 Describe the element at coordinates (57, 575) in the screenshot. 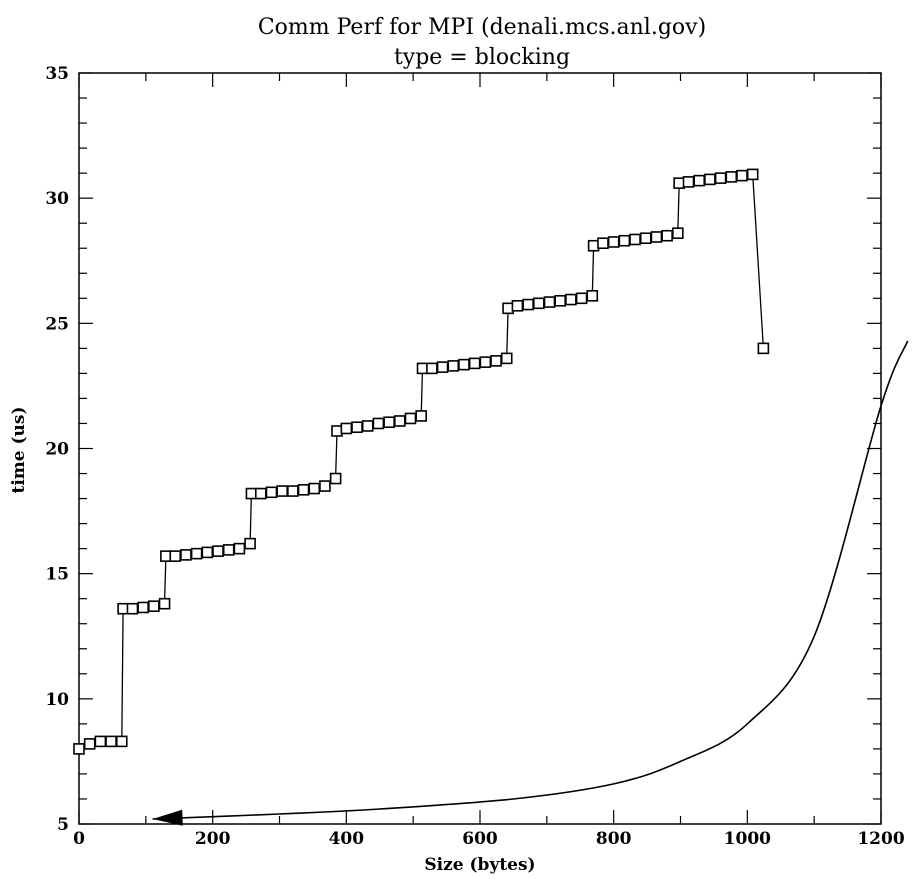

I see `y-tick-label: 15` at that location.